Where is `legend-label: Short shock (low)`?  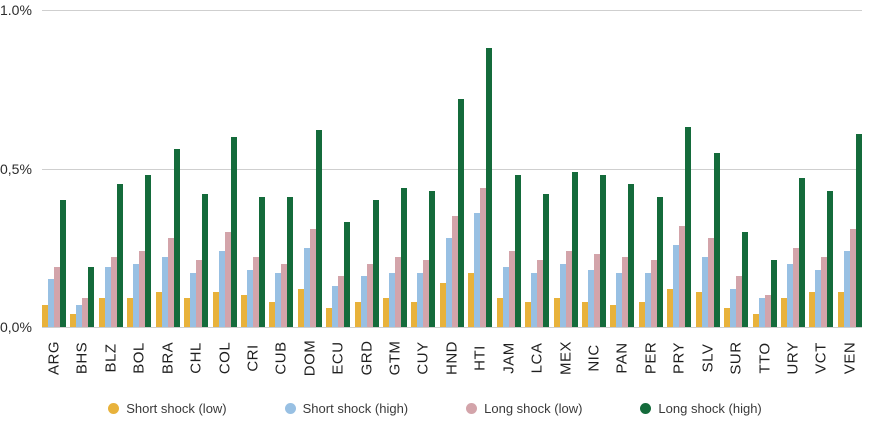
legend-label: Short shock (low) is located at coordinates (176, 408).